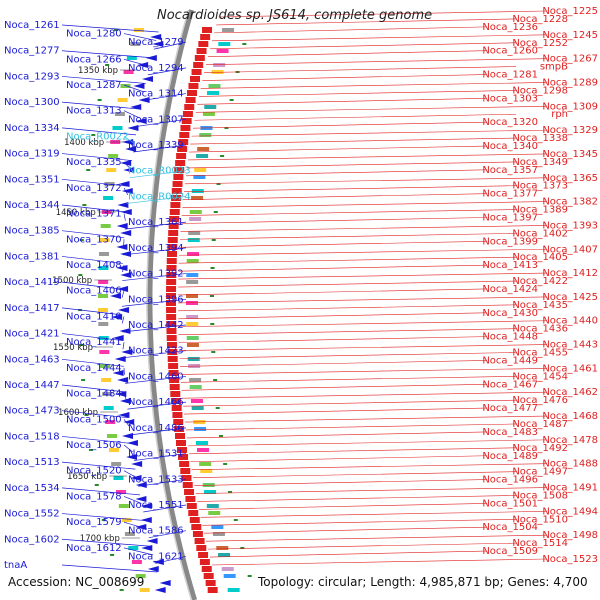 The height and width of the screenshot is (600, 600). I want to click on left-gene-label: Noca_1361, so click(156, 222).